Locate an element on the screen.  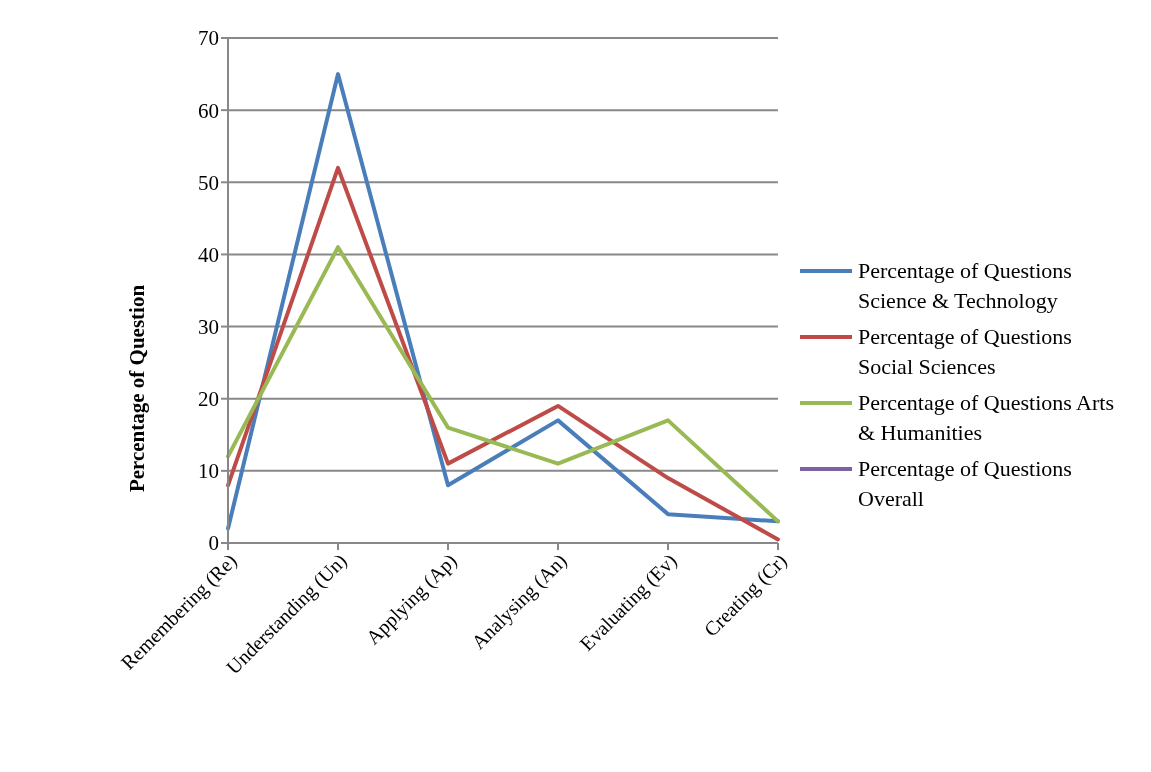
legend-label: Percentage of Questions Social Sciences is located at coordinates (965, 352).